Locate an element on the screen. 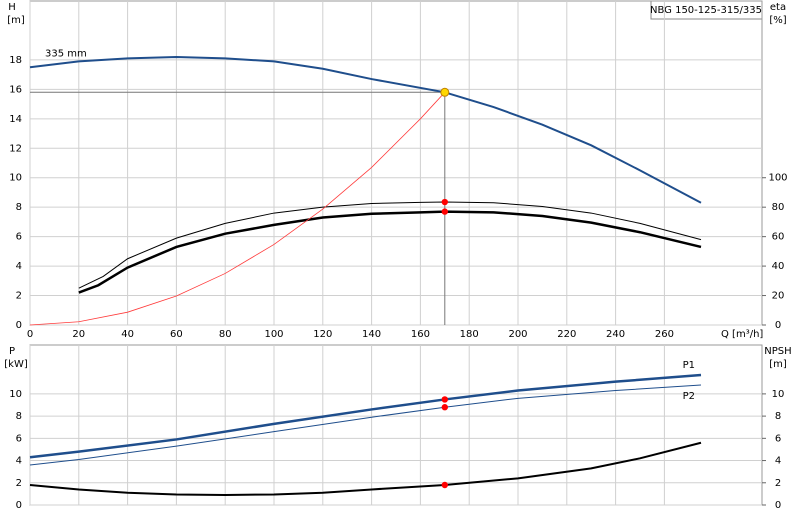 This screenshot has height=524, width=800. x-tick-label: 200 is located at coordinates (517, 334).